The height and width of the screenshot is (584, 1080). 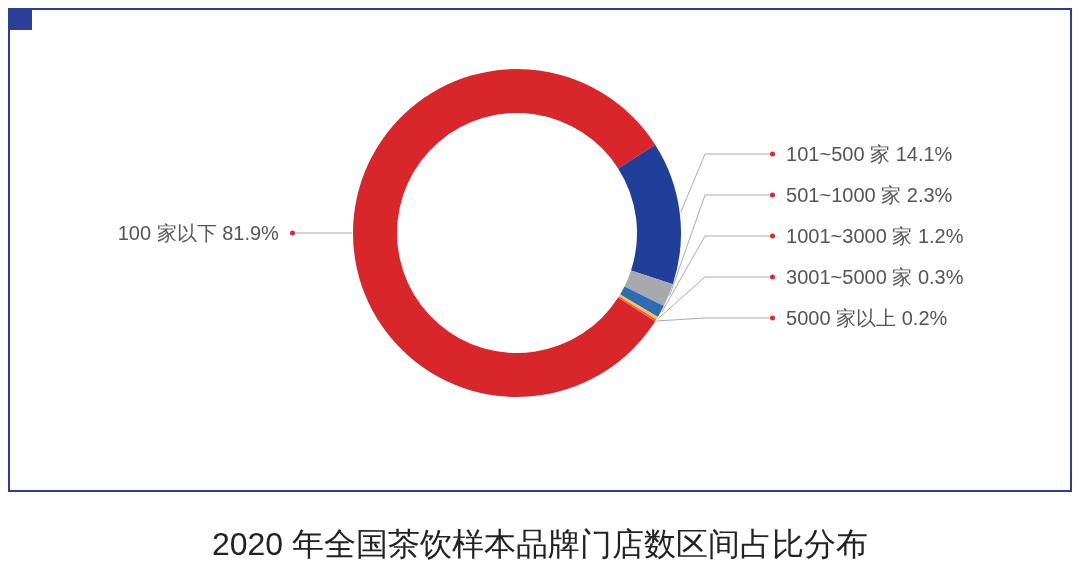 I want to click on slice-label: 100 家以下 81.9%, so click(x=203, y=233).